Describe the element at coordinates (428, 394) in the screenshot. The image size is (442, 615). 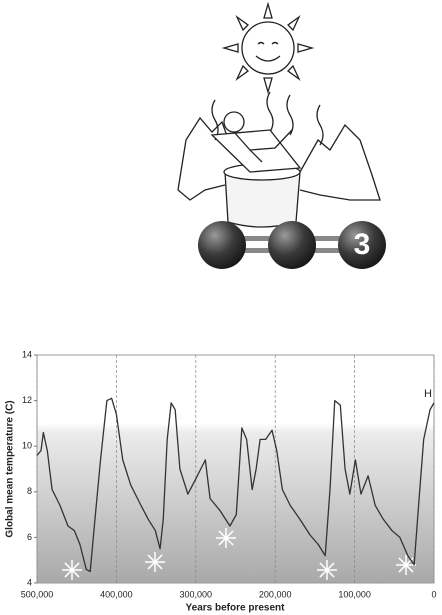
I see `annotation: H` at that location.